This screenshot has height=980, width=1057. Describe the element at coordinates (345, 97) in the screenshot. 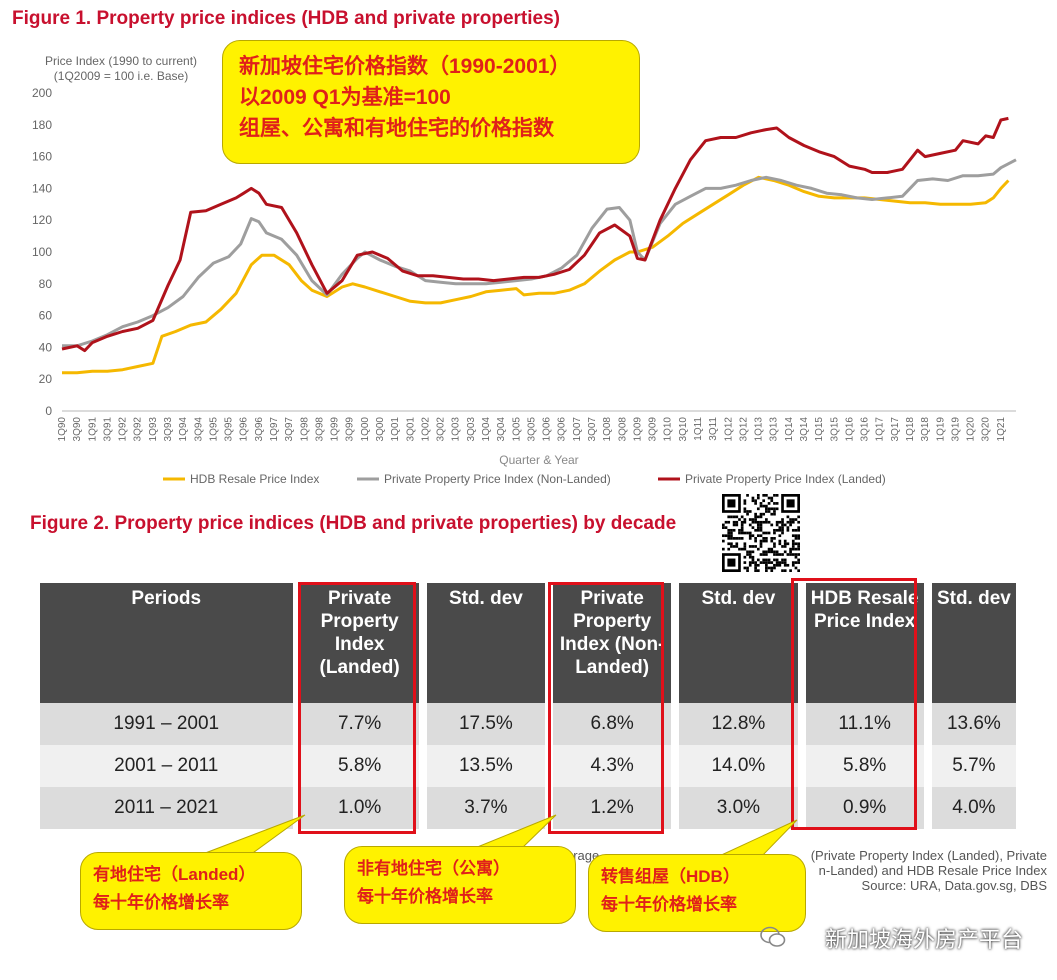

I see `callout-top-line2: 以2009 Q1为基准=100` at that location.